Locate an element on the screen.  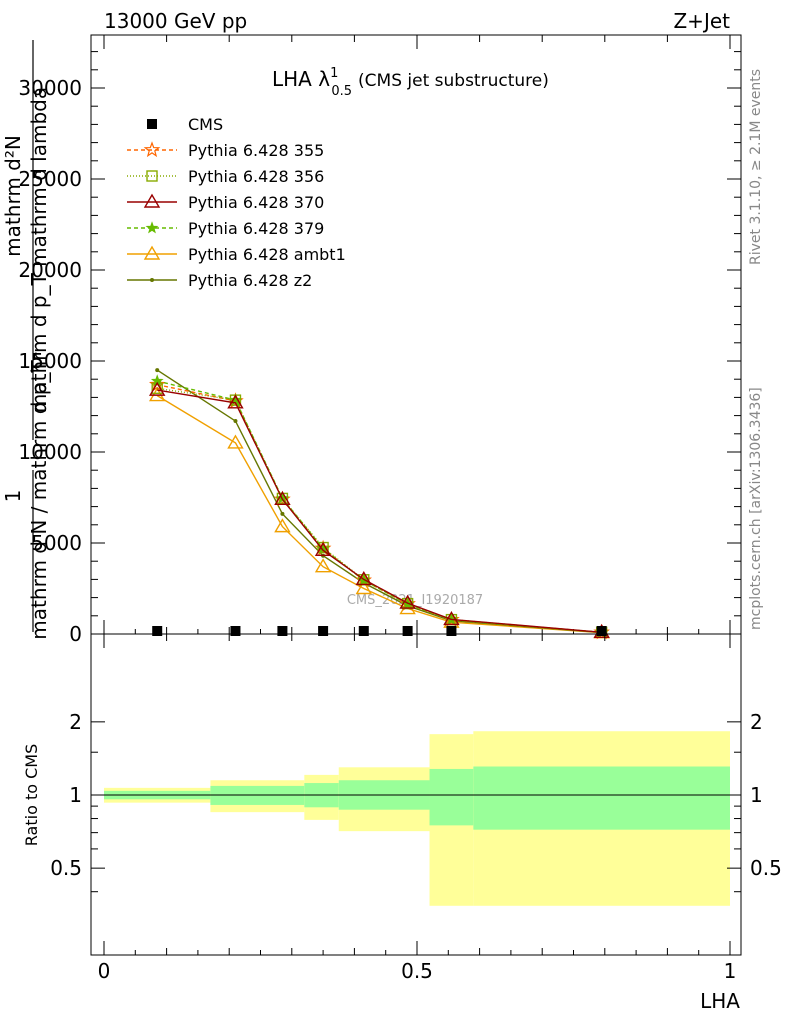
legend-label-cms: CMS is located at coordinates (205, 124).